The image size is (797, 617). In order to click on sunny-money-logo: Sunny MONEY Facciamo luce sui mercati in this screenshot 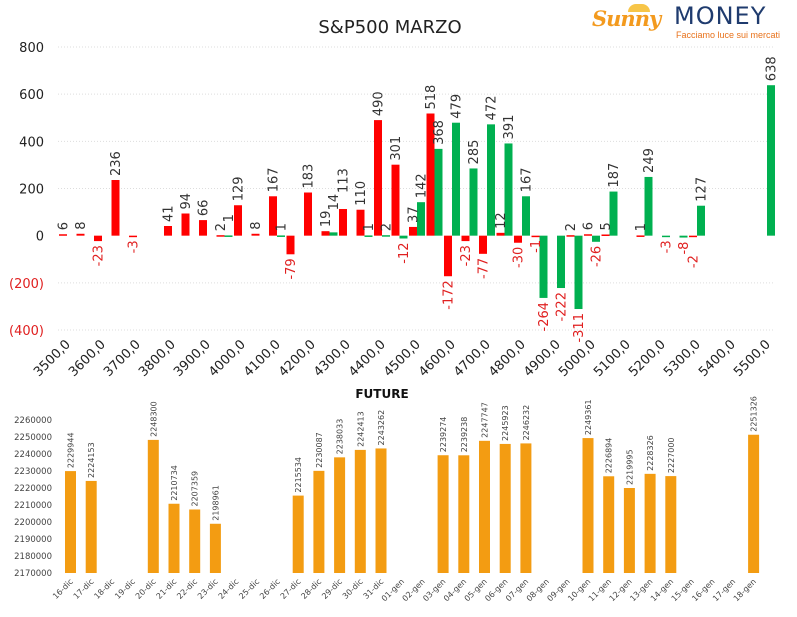, I will do `click(694, 24)`.